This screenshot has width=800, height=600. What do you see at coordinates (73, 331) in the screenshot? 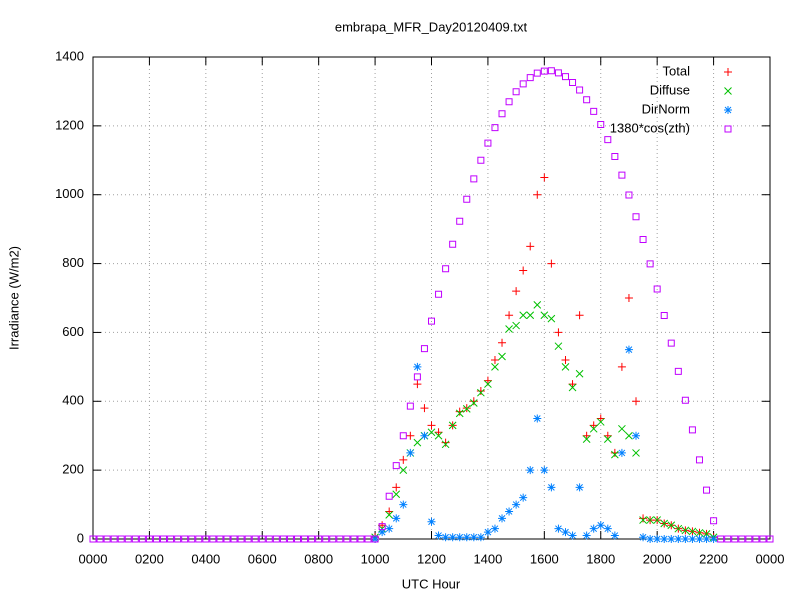
I see `y-tick-label: 600` at bounding box center [73, 331].